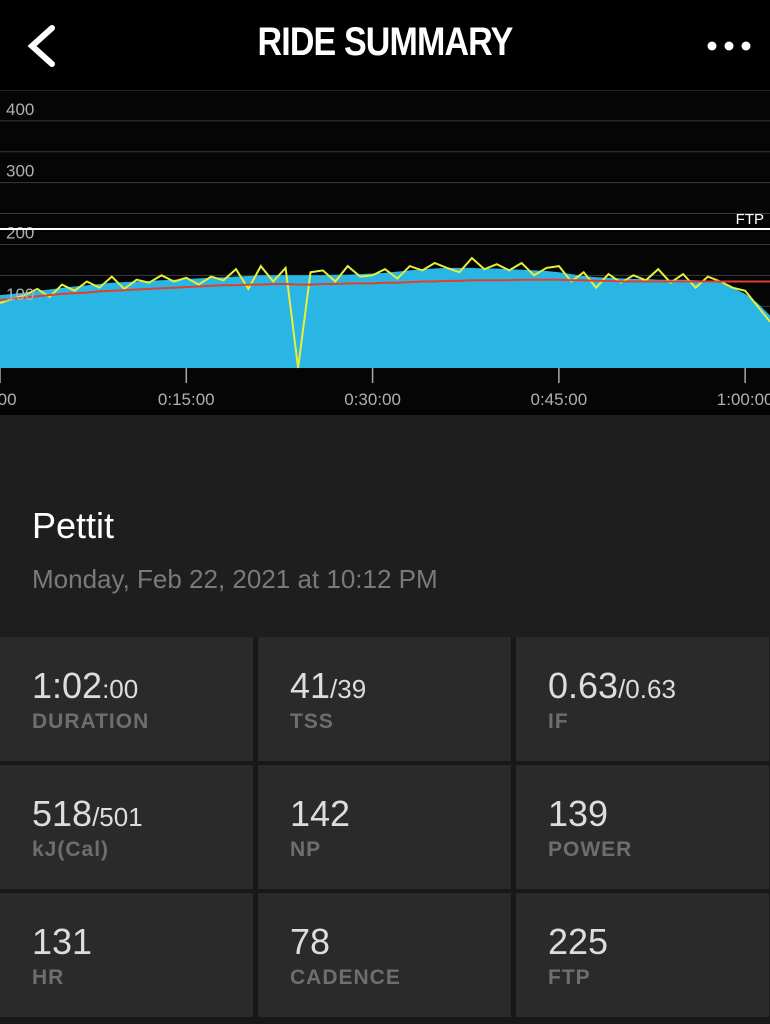 The image size is (770, 1024). What do you see at coordinates (384, 827) in the screenshot?
I see `stat-cell: 142 NP` at bounding box center [384, 827].